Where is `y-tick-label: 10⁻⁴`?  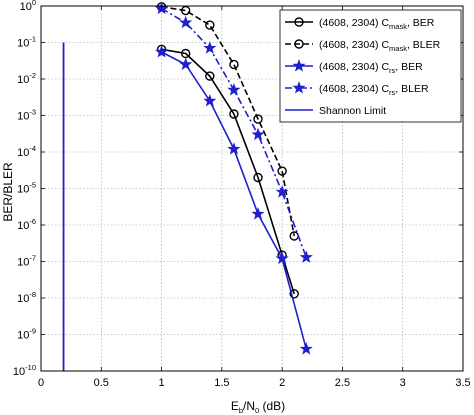 y-tick-label: 10⁻⁴ is located at coordinates (26, 151).